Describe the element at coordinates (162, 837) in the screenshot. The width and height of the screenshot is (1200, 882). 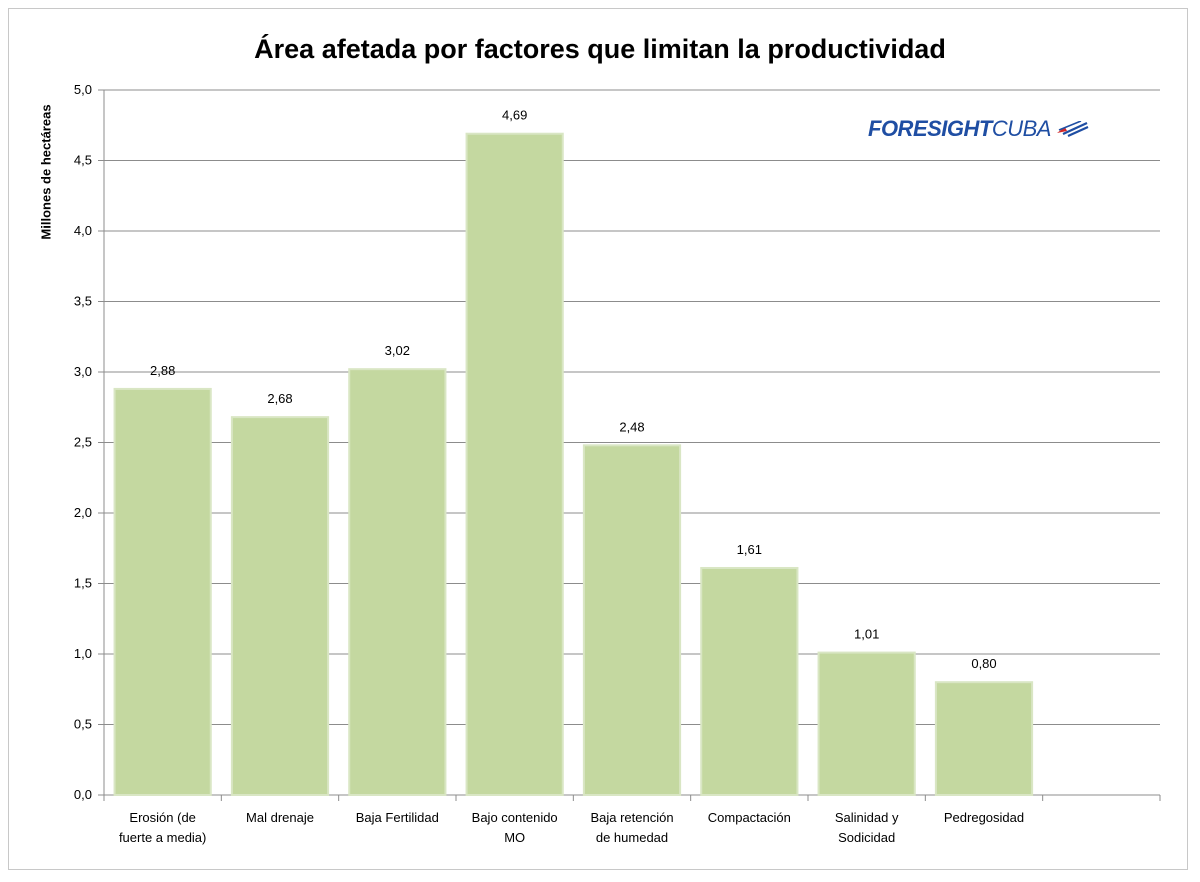
I see `x-tick-label: fuerte a media)` at that location.